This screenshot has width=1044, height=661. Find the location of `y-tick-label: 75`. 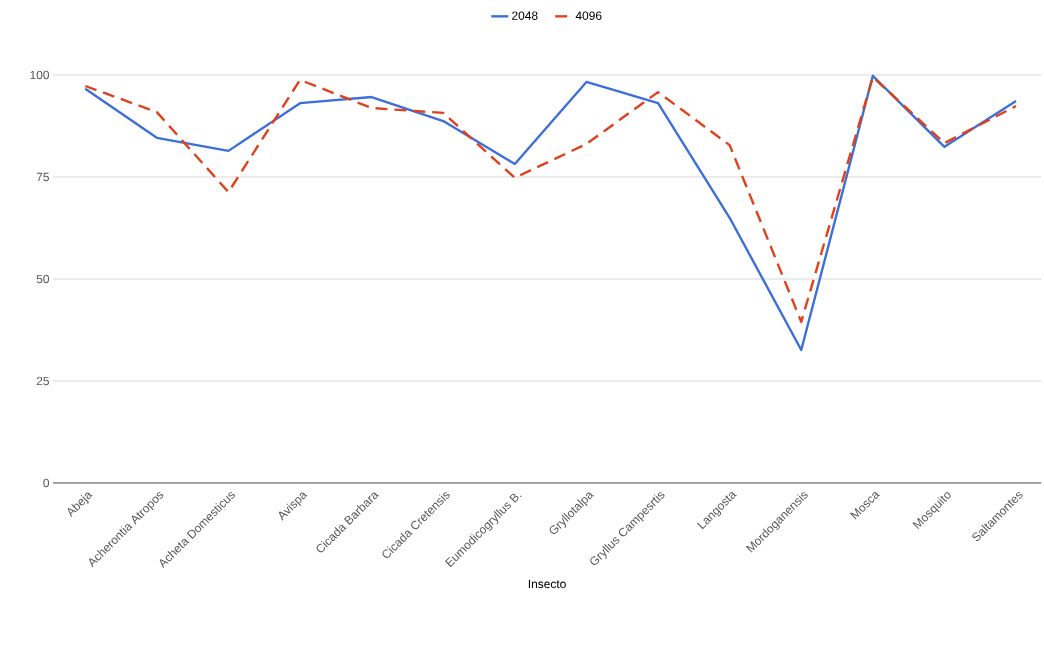

y-tick-label: 75 is located at coordinates (42, 177).